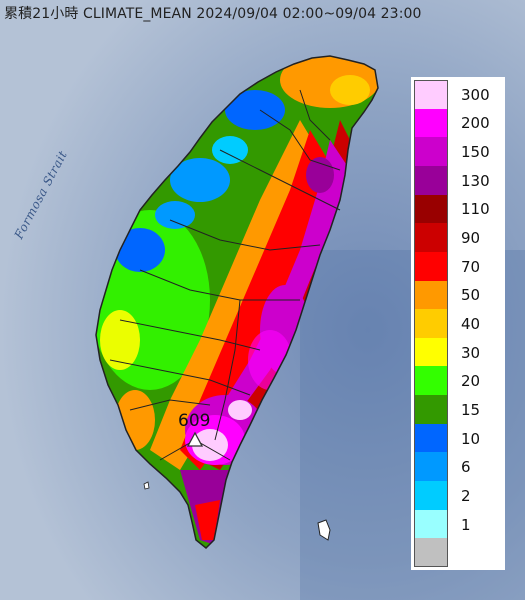 Image resolution: width=525 pixels, height=600 pixels. Describe the element at coordinates (146, 485) in the screenshot. I see `small-islet` at that location.